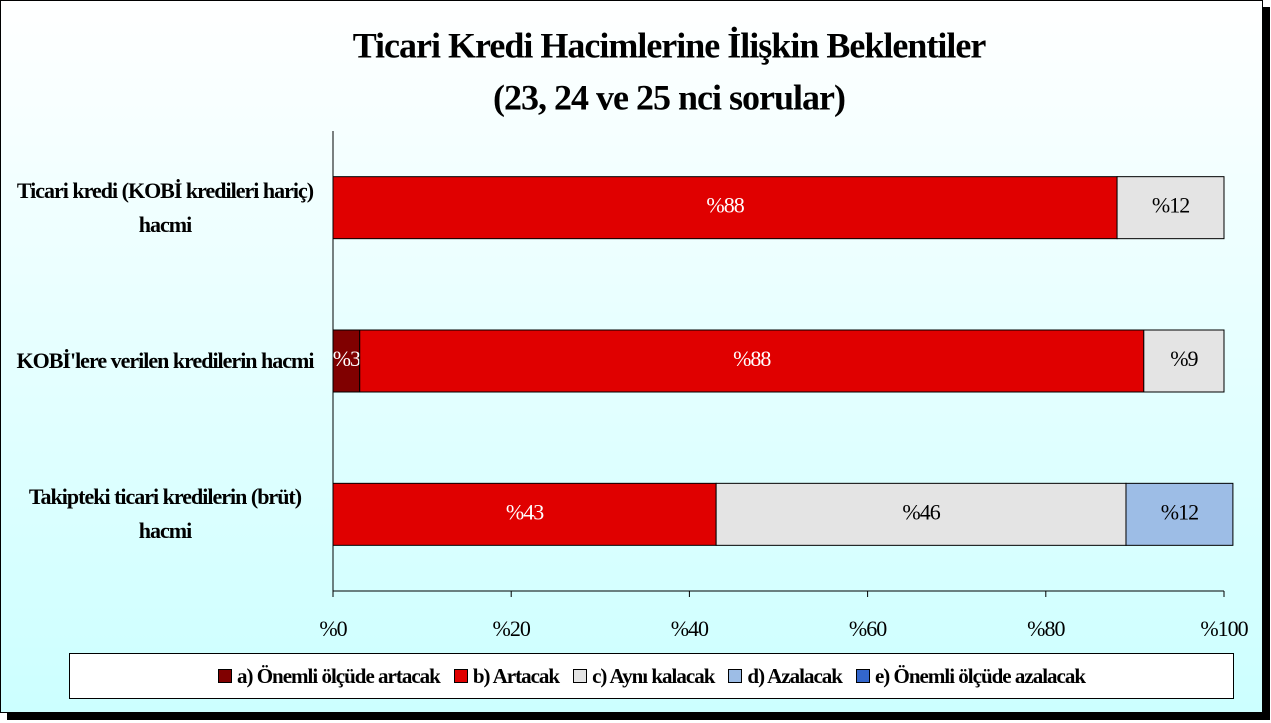 Image resolution: width=1271 pixels, height=723 pixels. Describe the element at coordinates (669, 97) in the screenshot. I see `chart-subtitle: (23, 24 ve 25 nci sorular)` at that location.